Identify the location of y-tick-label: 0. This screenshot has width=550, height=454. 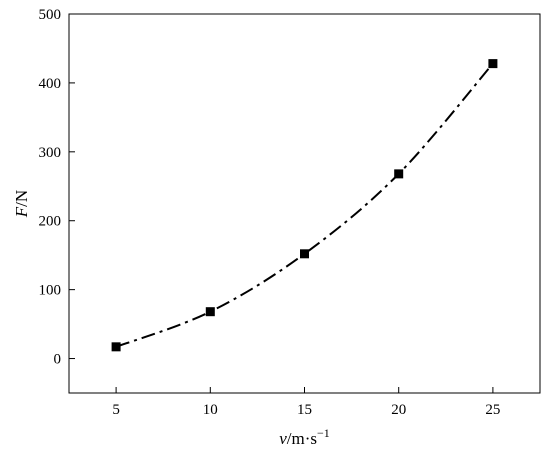
(58, 360).